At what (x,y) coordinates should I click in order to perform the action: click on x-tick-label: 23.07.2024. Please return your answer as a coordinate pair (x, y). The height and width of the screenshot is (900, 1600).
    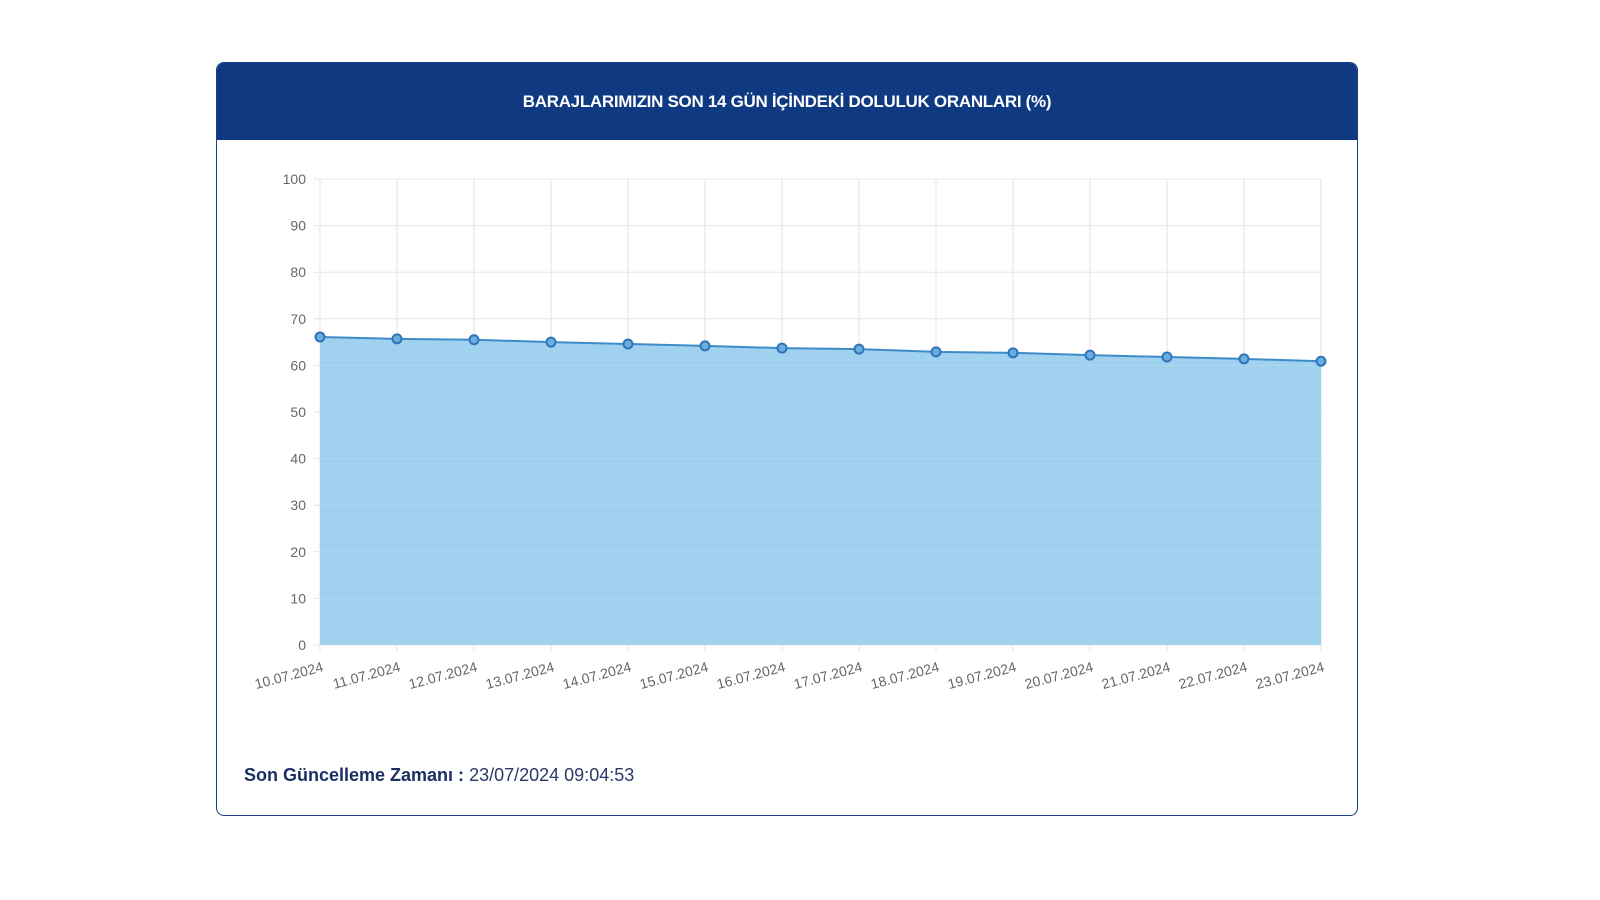
    Looking at the image, I should click on (1290, 675).